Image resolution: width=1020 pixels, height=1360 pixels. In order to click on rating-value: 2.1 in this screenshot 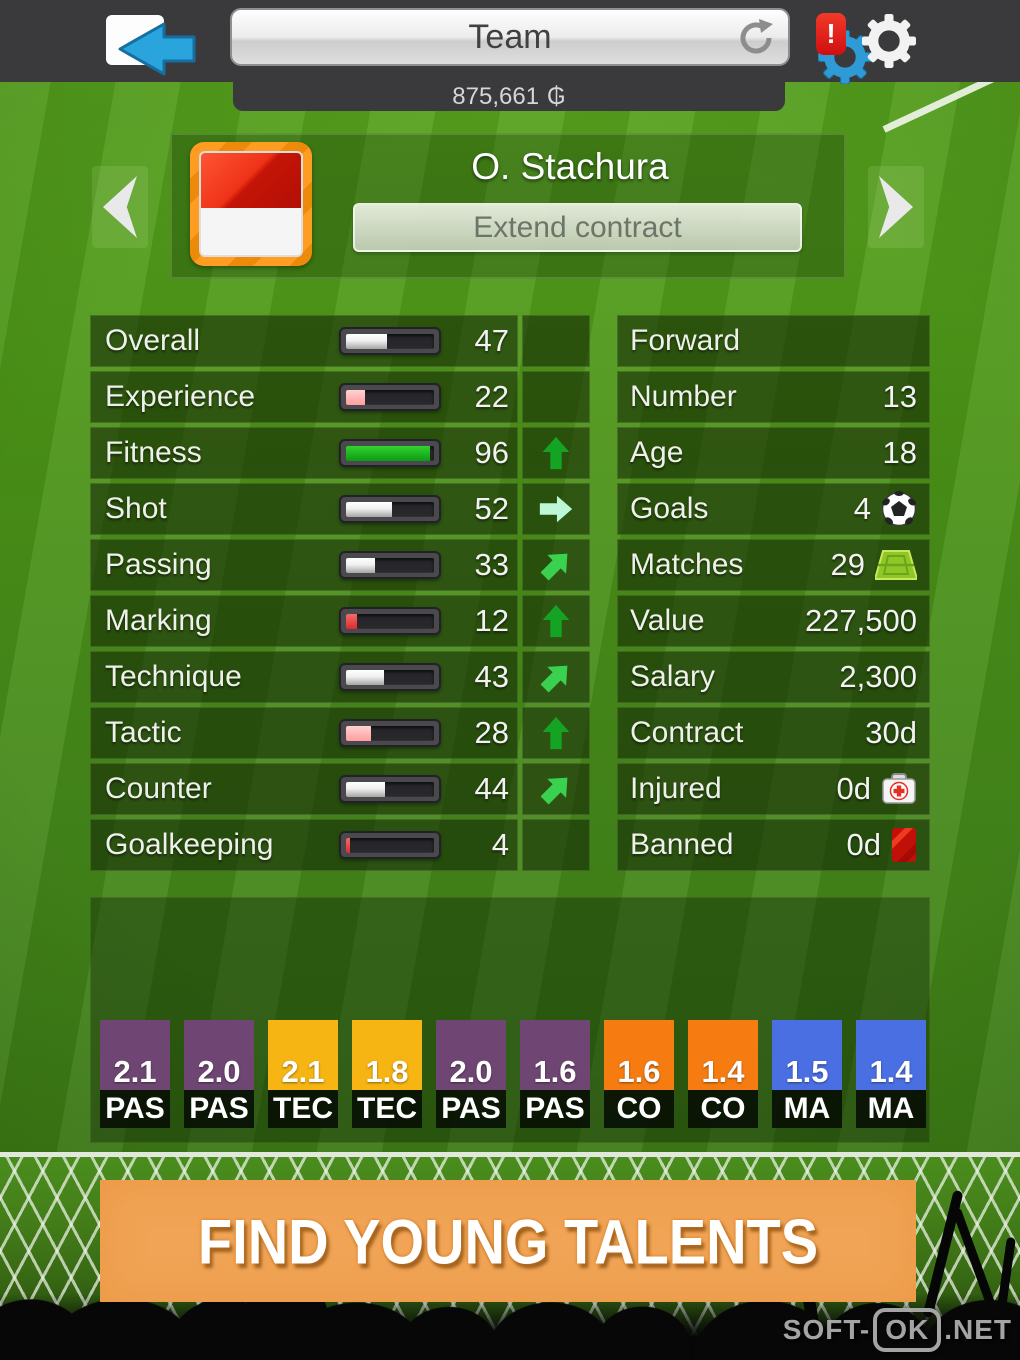, I will do `click(303, 1071)`.